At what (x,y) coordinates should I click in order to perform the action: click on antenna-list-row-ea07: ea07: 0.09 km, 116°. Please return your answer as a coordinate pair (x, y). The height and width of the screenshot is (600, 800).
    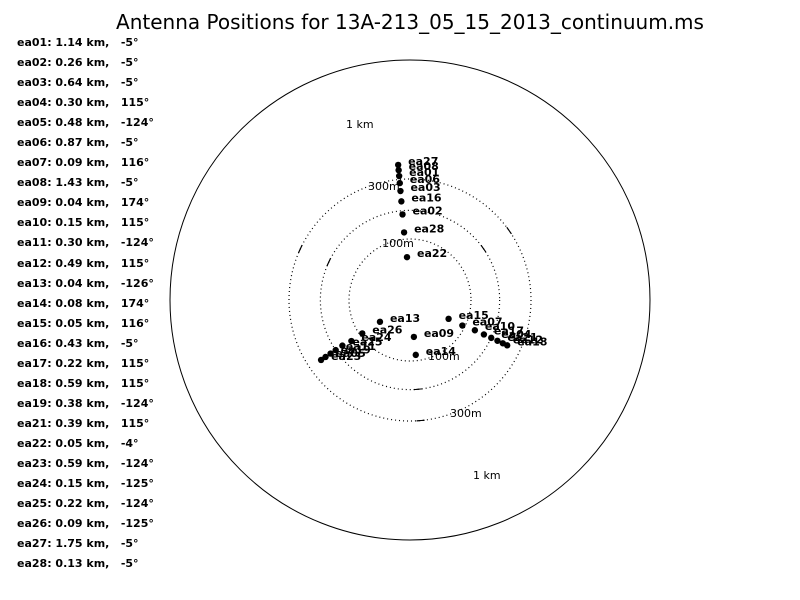
    Looking at the image, I should click on (83, 163).